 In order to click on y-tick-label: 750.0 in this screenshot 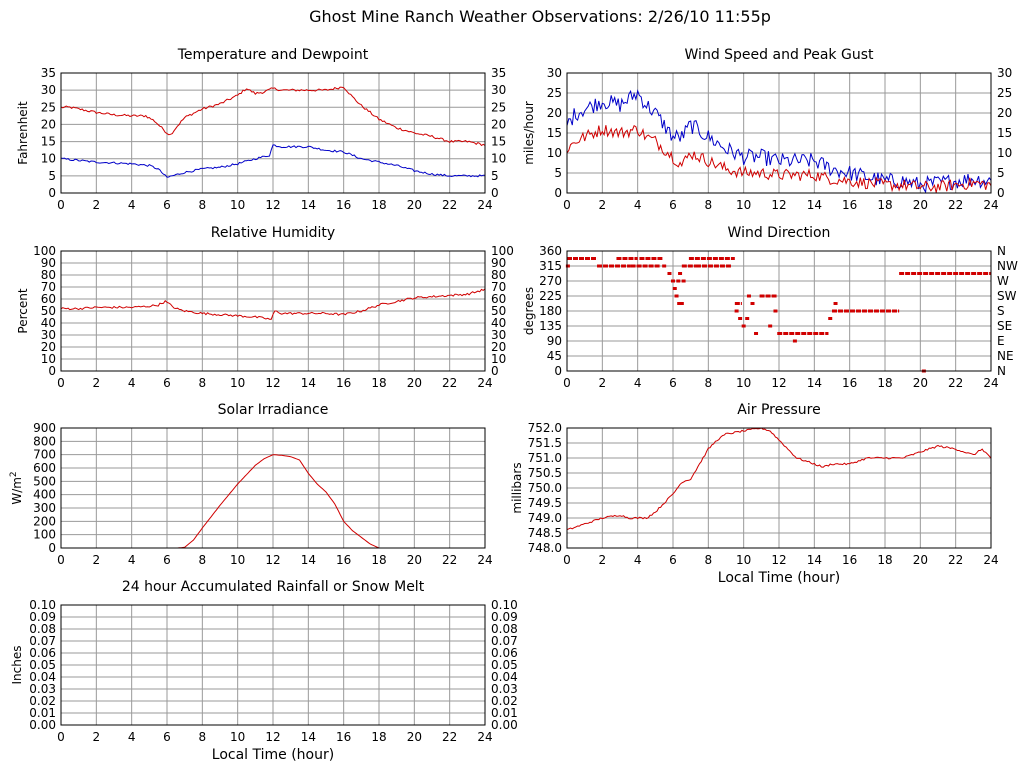, I will do `click(545, 488)`.